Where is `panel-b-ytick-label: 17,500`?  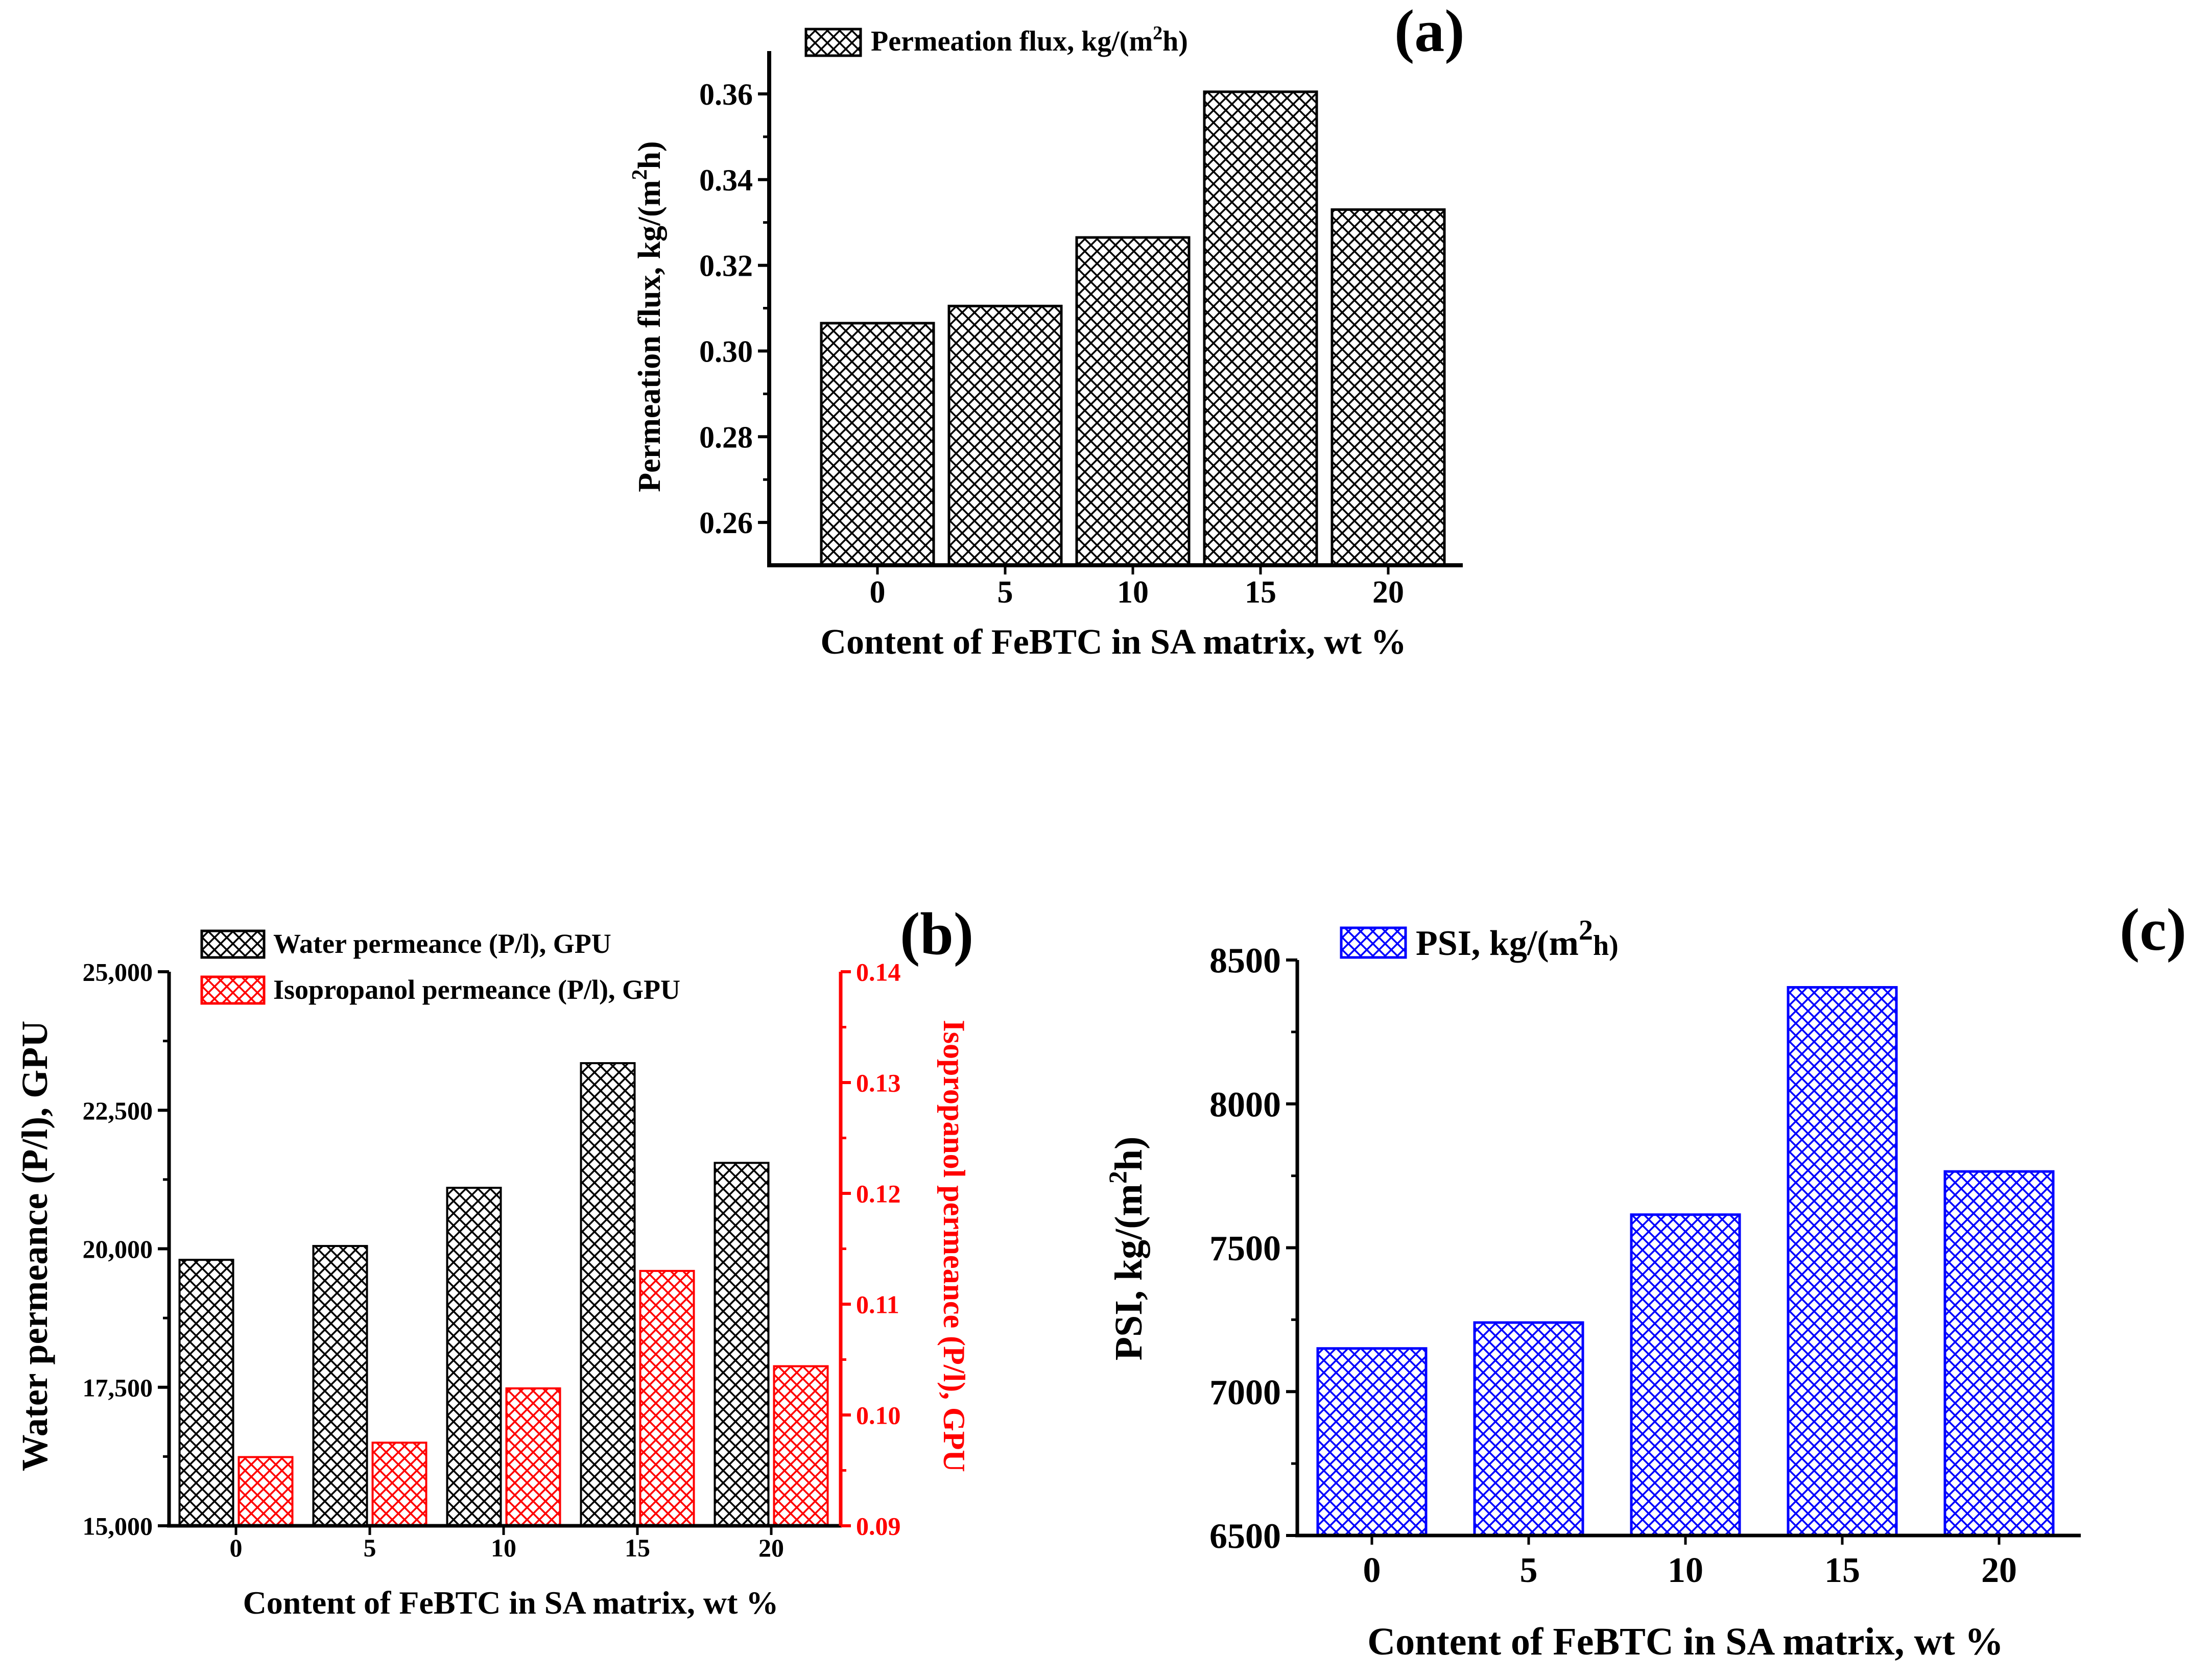
panel-b-ytick-label: 17,500 is located at coordinates (118, 1387).